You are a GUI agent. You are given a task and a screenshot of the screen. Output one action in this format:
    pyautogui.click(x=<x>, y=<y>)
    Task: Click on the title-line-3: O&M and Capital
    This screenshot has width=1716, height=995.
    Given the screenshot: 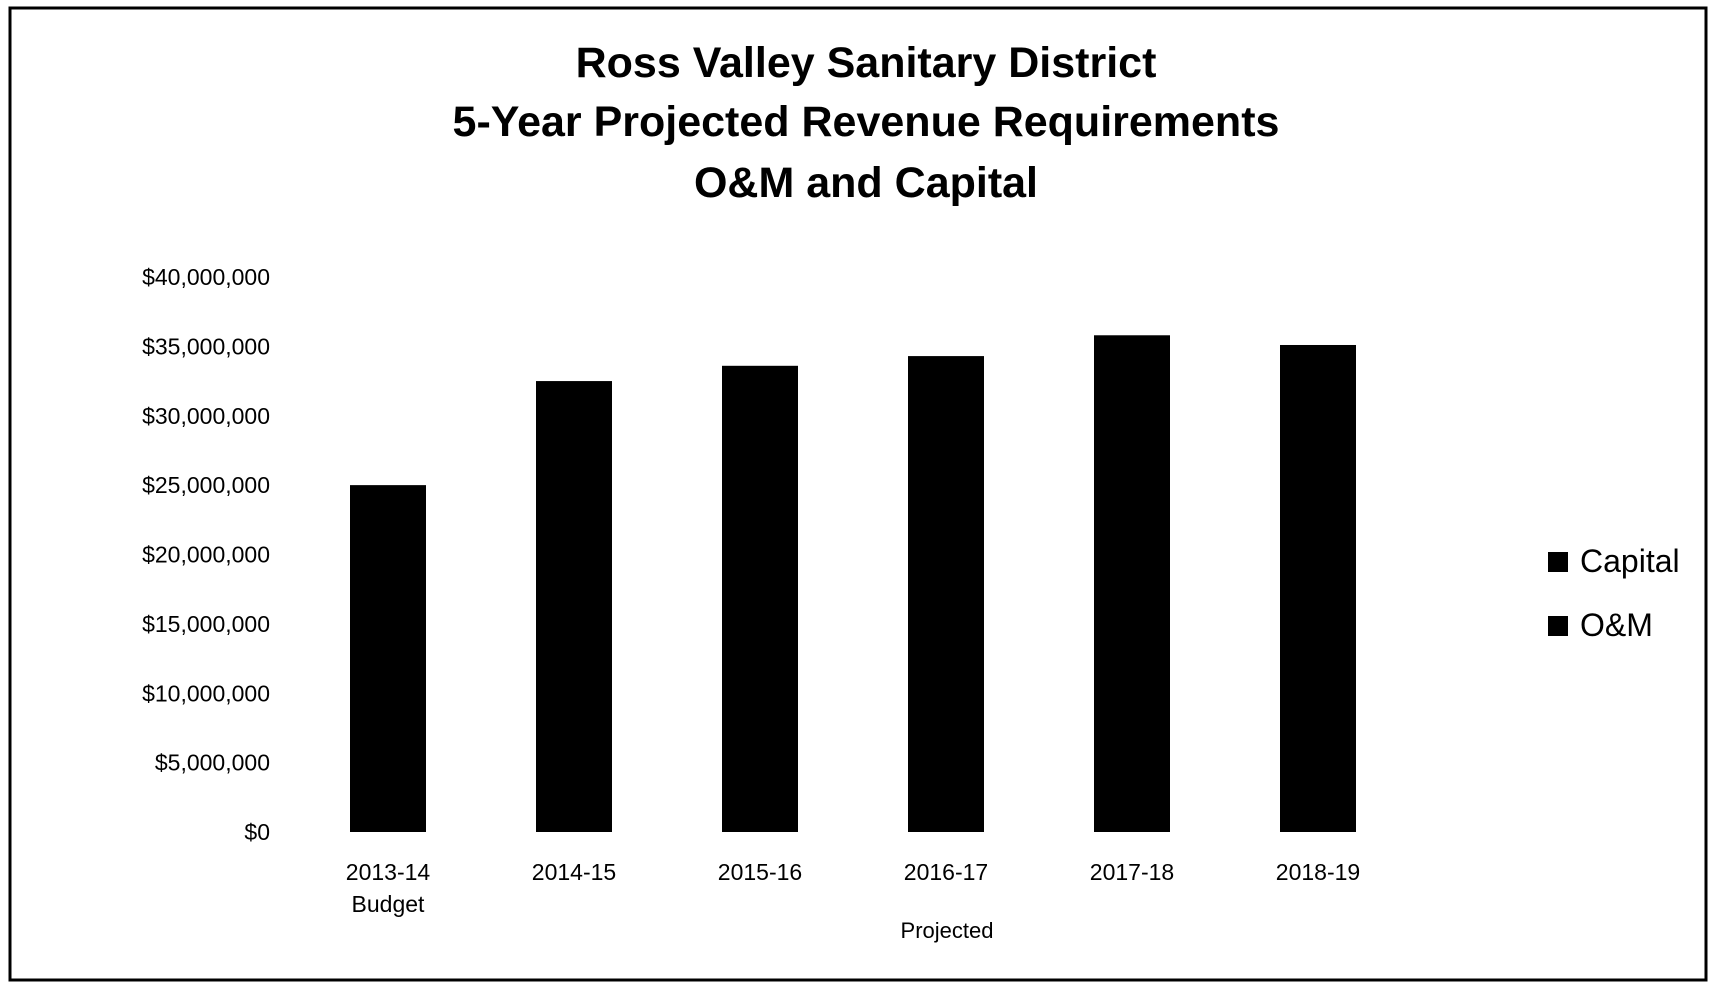 What is the action you would take?
    pyautogui.click(x=866, y=183)
    